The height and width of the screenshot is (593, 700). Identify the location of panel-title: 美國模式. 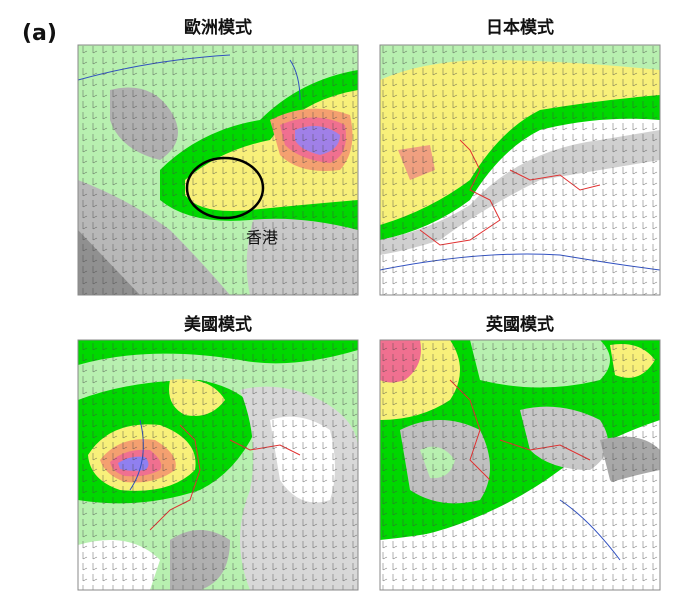
(218, 324).